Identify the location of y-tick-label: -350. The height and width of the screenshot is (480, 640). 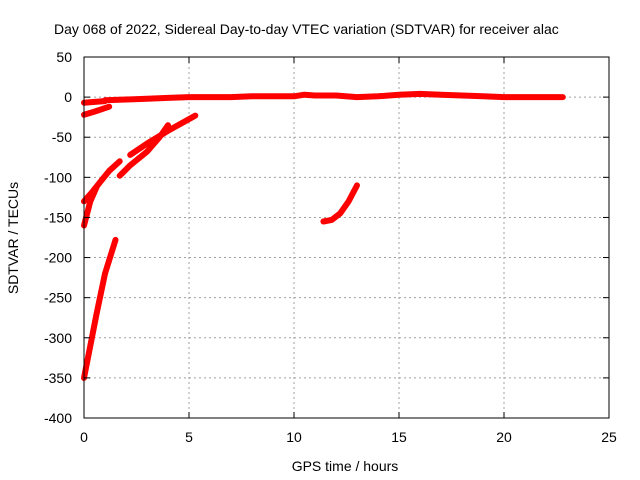
(58, 378).